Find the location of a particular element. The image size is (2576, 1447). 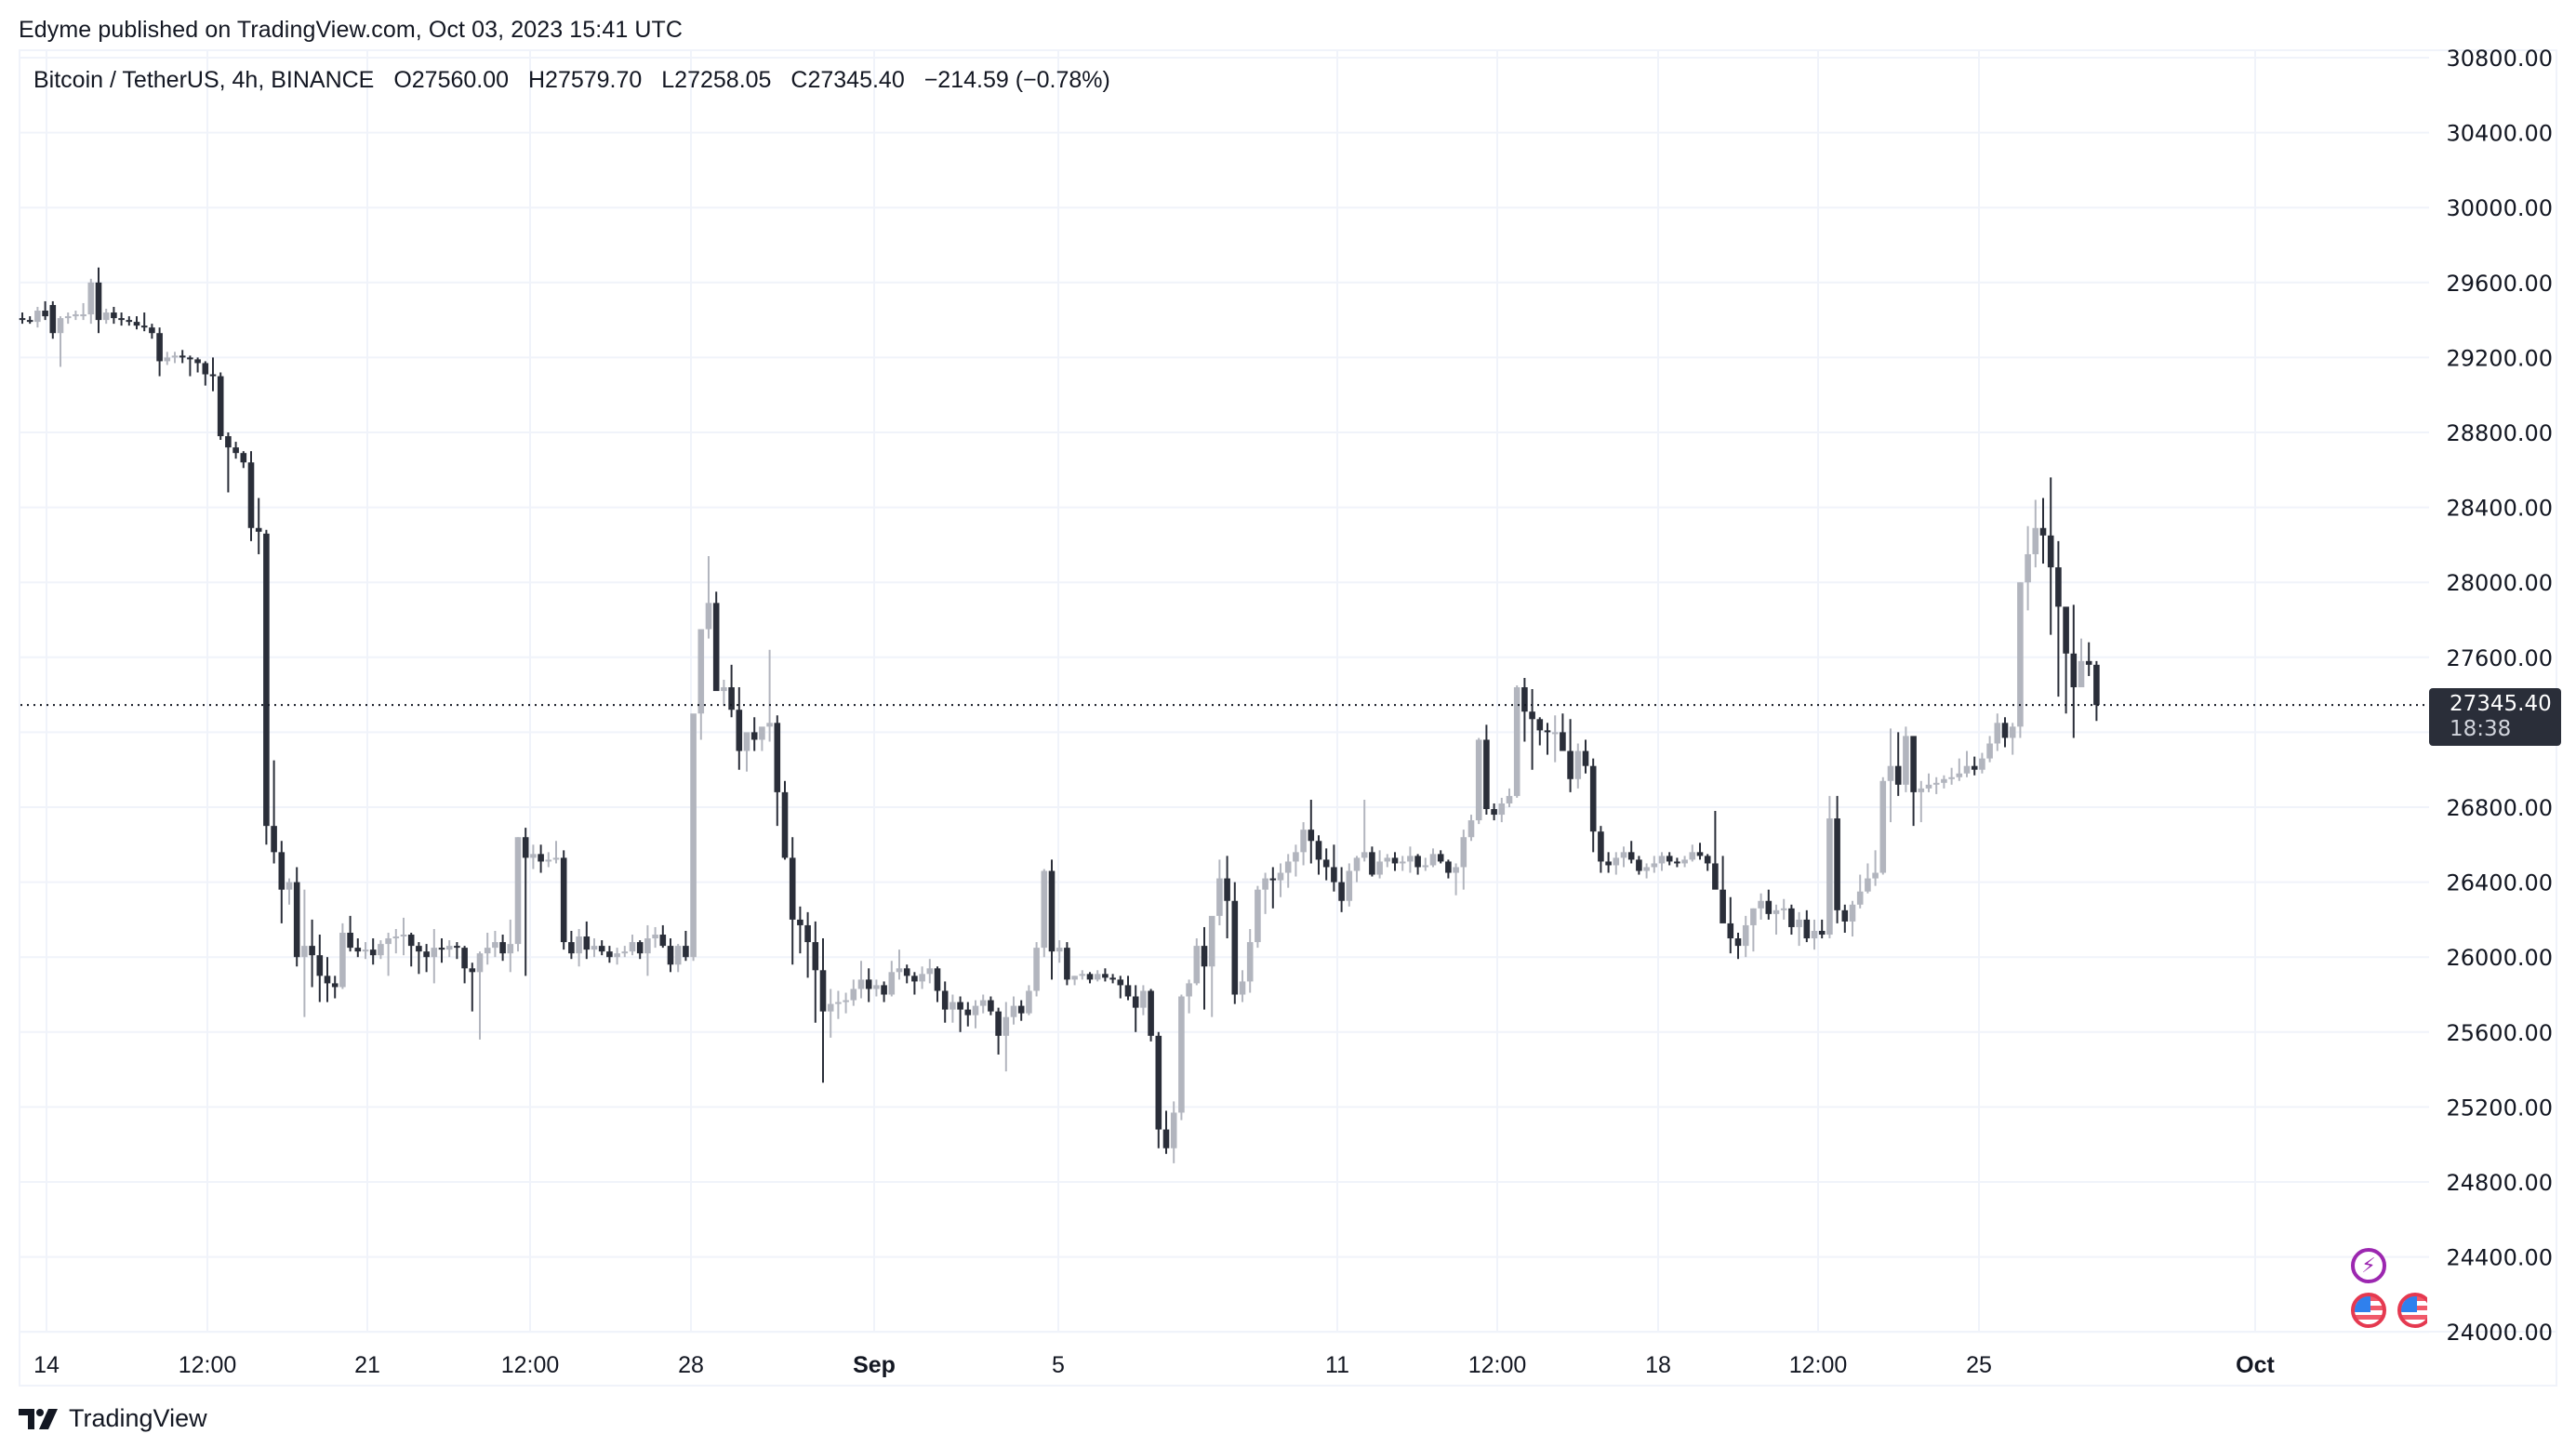

tradingview-logo-icon is located at coordinates (38, 1419).